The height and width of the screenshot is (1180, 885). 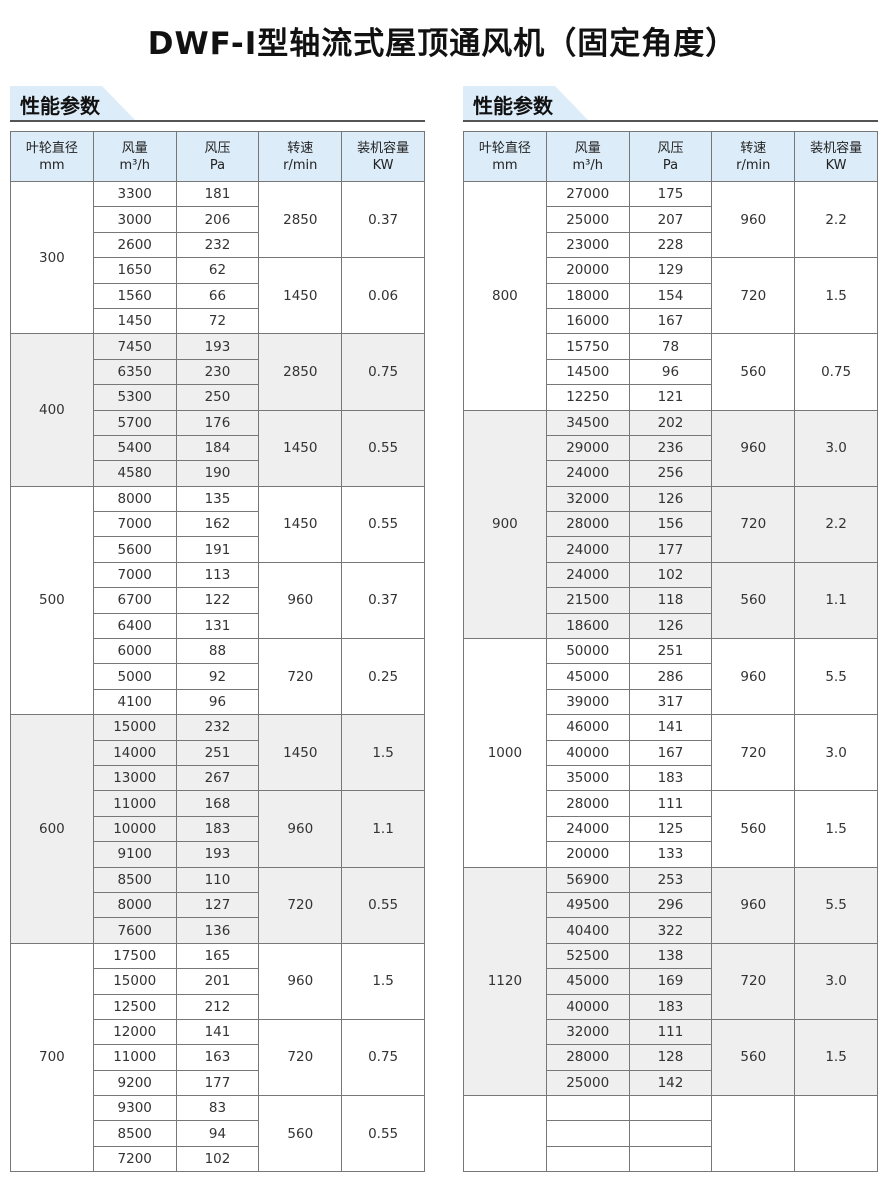 I want to click on airflow-cell: 12000, so click(x=134, y=1032).